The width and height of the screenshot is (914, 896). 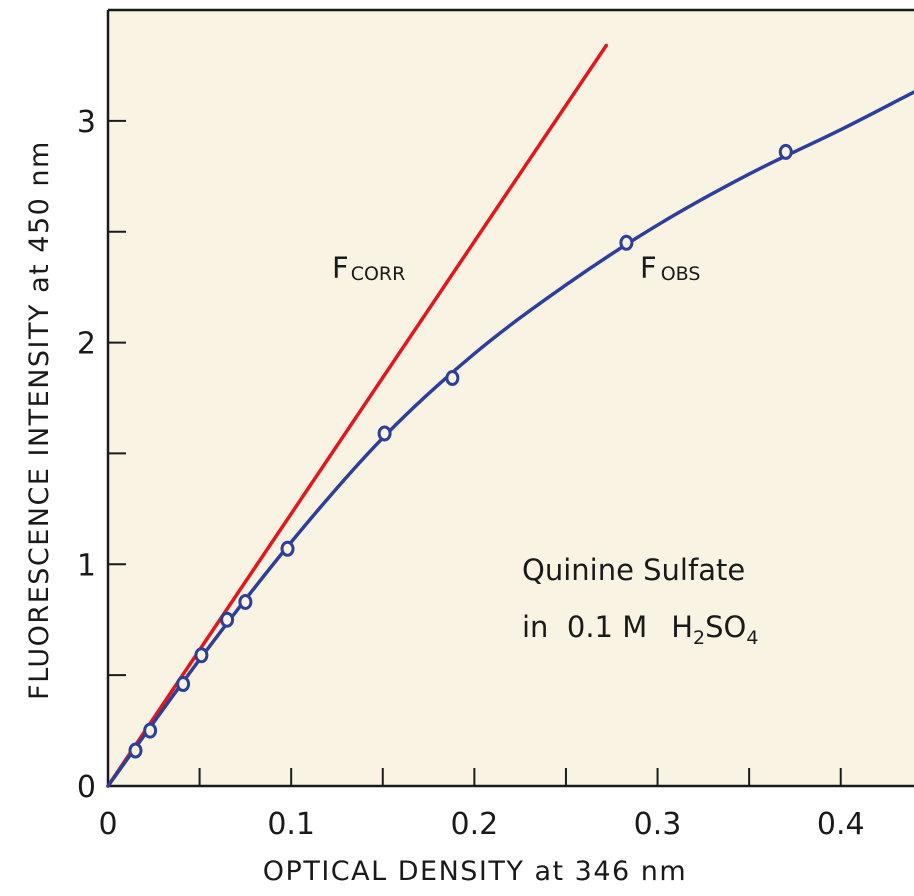 I want to click on y-tick-label: 3, so click(x=86, y=122).